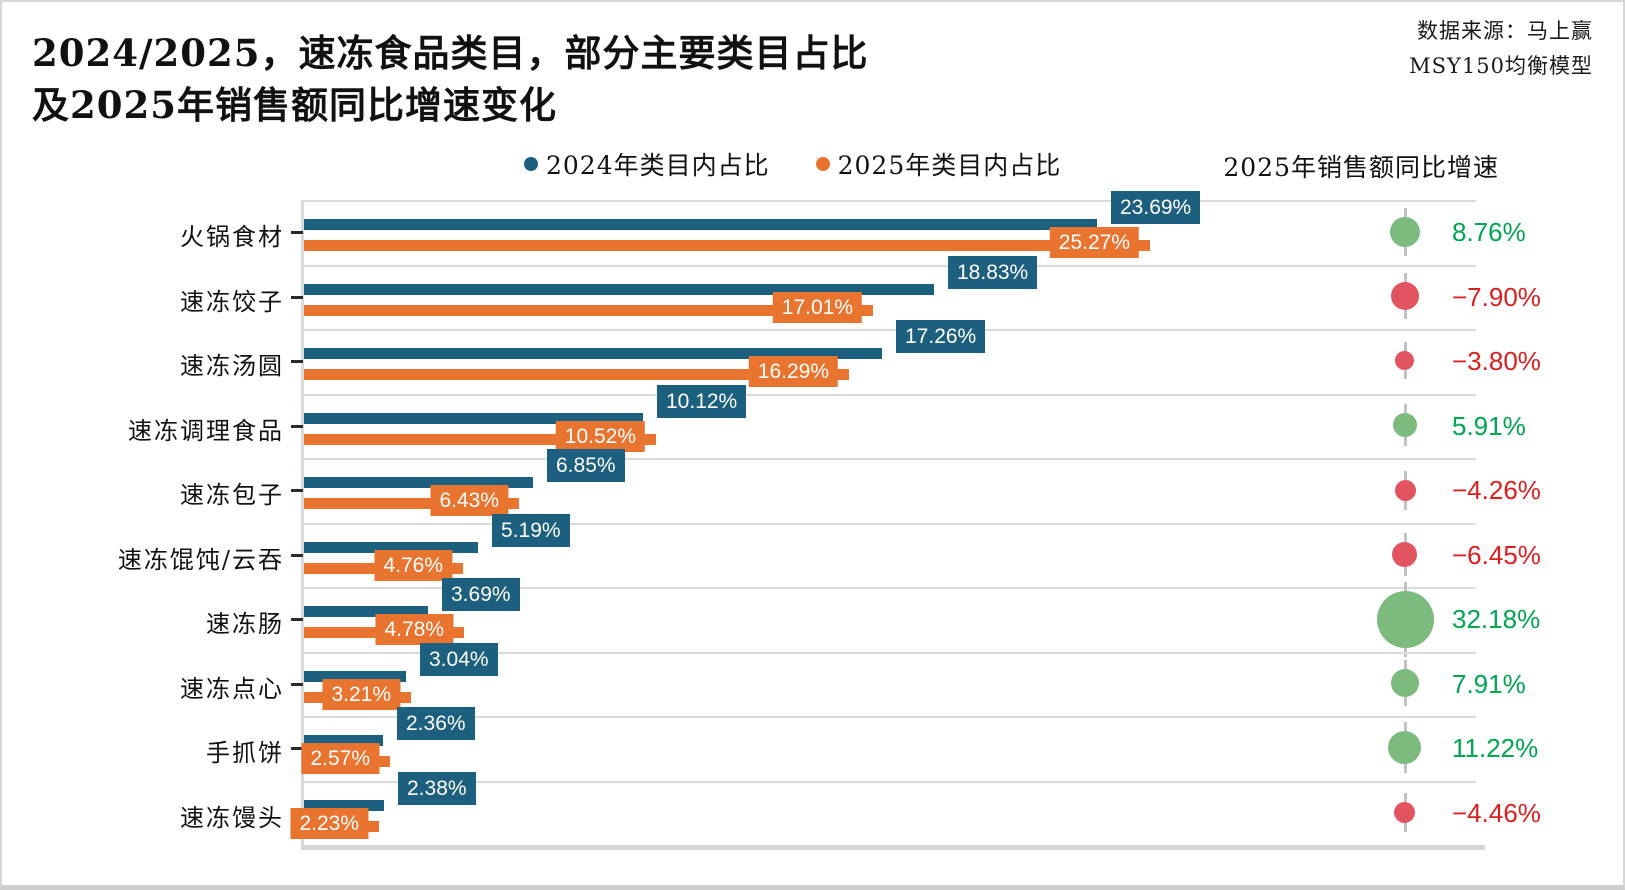  What do you see at coordinates (792, 164) in the screenshot?
I see `legend: 2024年类目内占比 2025年类目内占比` at bounding box center [792, 164].